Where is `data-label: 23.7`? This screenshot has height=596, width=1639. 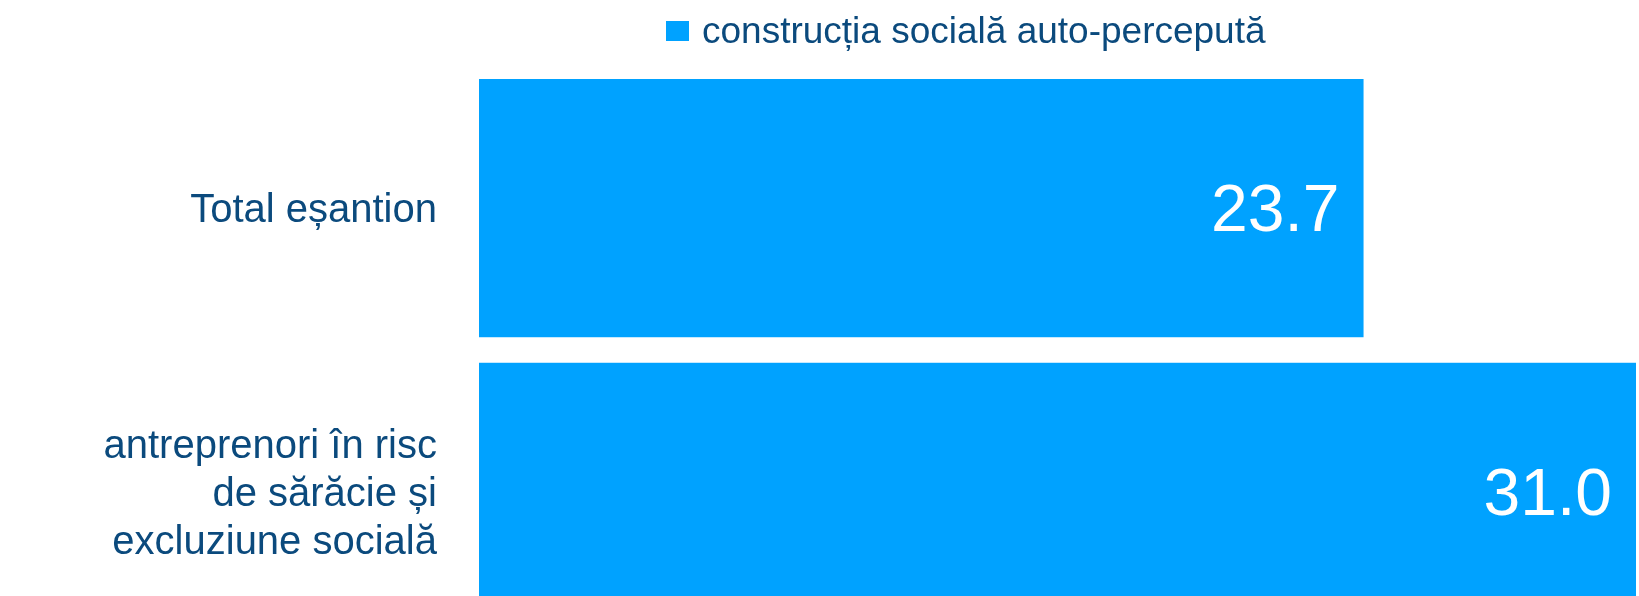
data-label: 23.7 is located at coordinates (1275, 208).